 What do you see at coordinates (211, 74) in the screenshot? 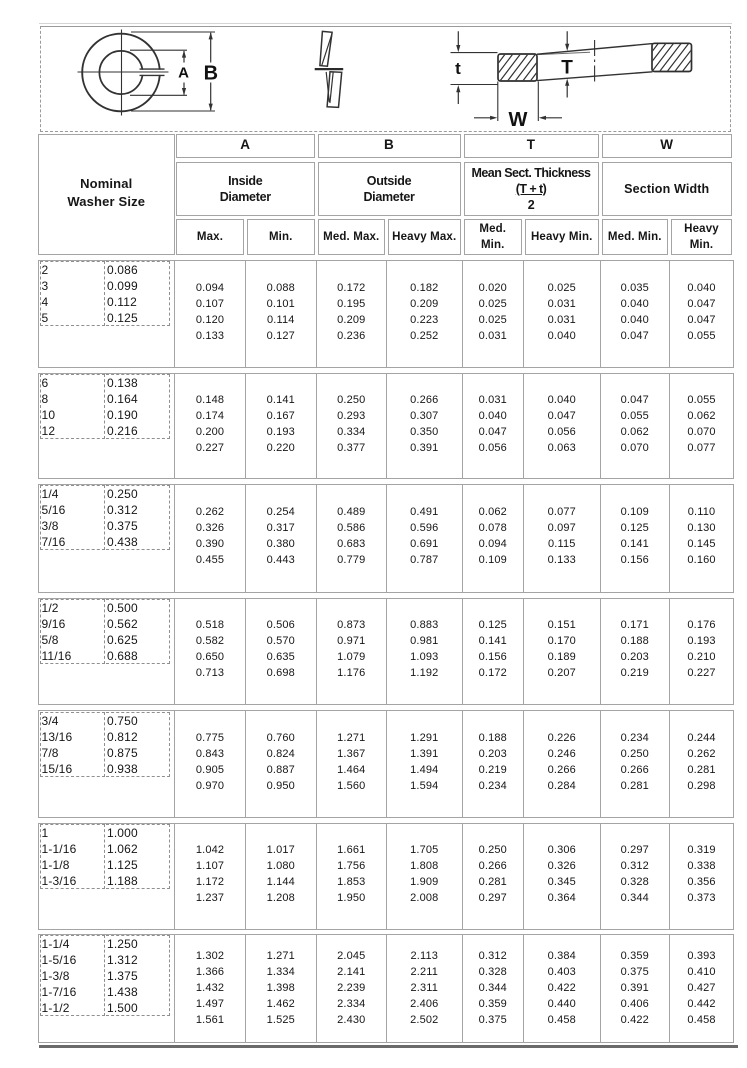
I see `svg-text: B` at bounding box center [211, 74].